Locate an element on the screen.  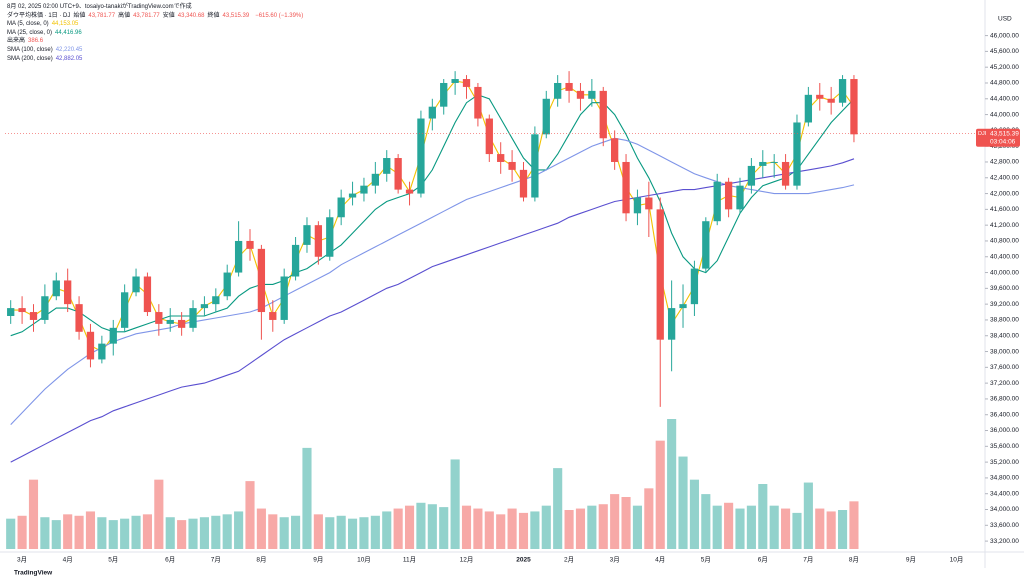
x-tick-label: 3月 is located at coordinates (22, 560).